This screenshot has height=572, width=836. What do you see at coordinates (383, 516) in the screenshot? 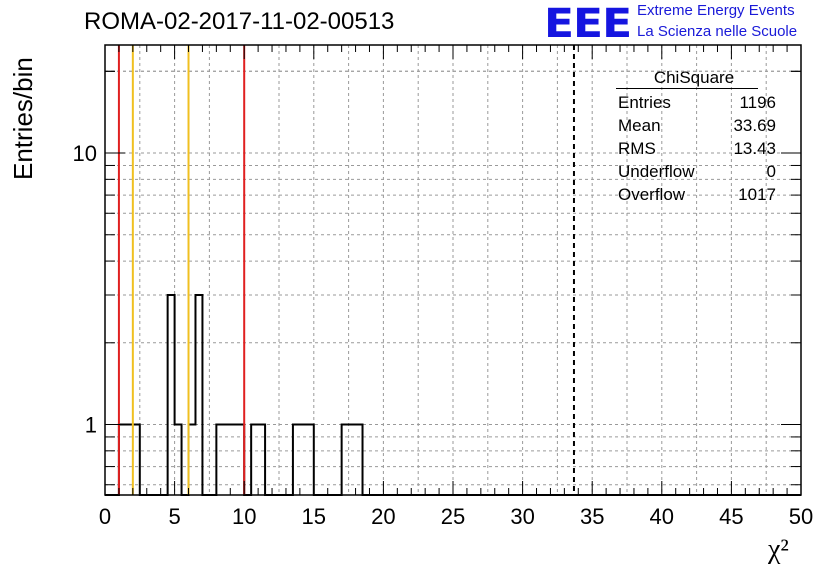
I see `x-tick-label: 20` at bounding box center [383, 516].